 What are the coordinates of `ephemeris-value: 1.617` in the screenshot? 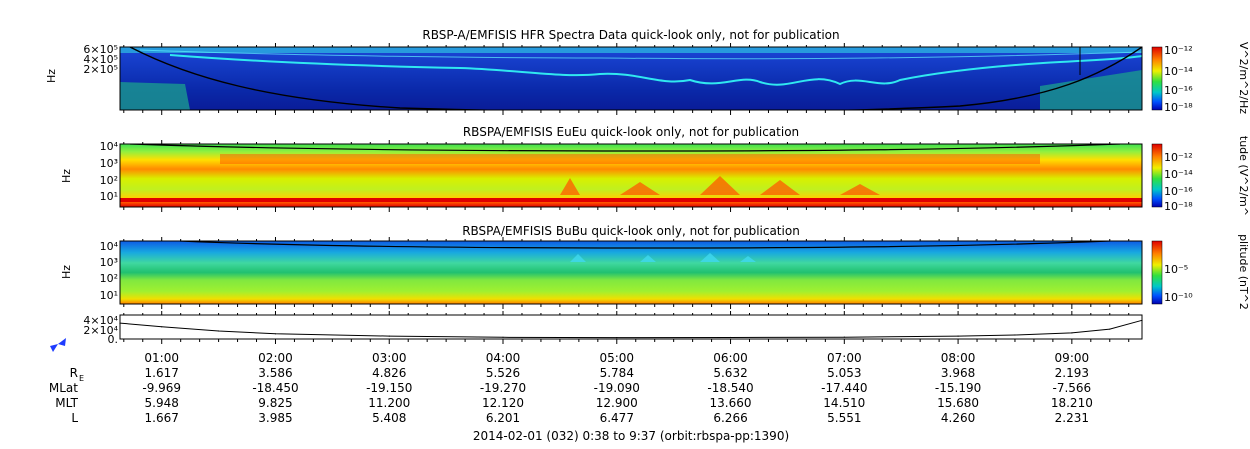 It's located at (162, 373).